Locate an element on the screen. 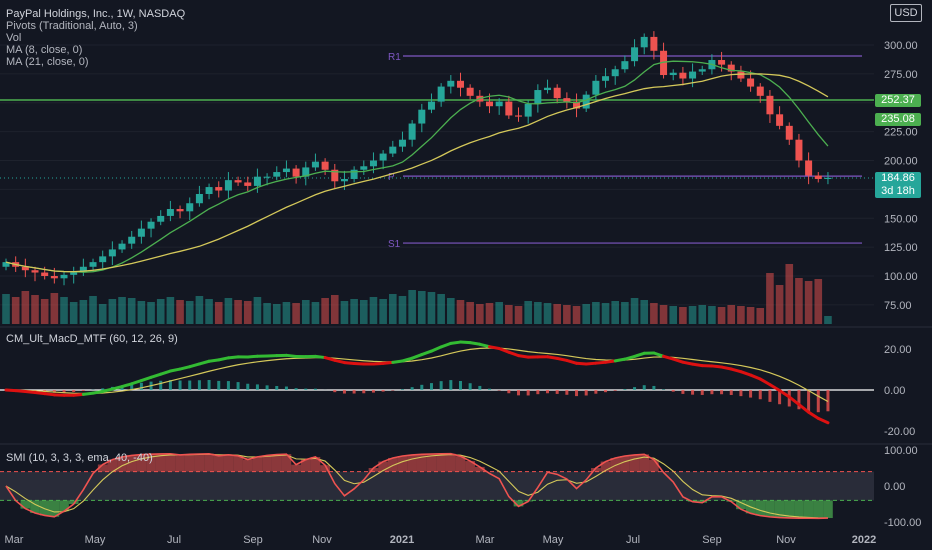 Image resolution: width=932 pixels, height=550 pixels. macd-tick-label: 0.00 is located at coordinates (894, 391).